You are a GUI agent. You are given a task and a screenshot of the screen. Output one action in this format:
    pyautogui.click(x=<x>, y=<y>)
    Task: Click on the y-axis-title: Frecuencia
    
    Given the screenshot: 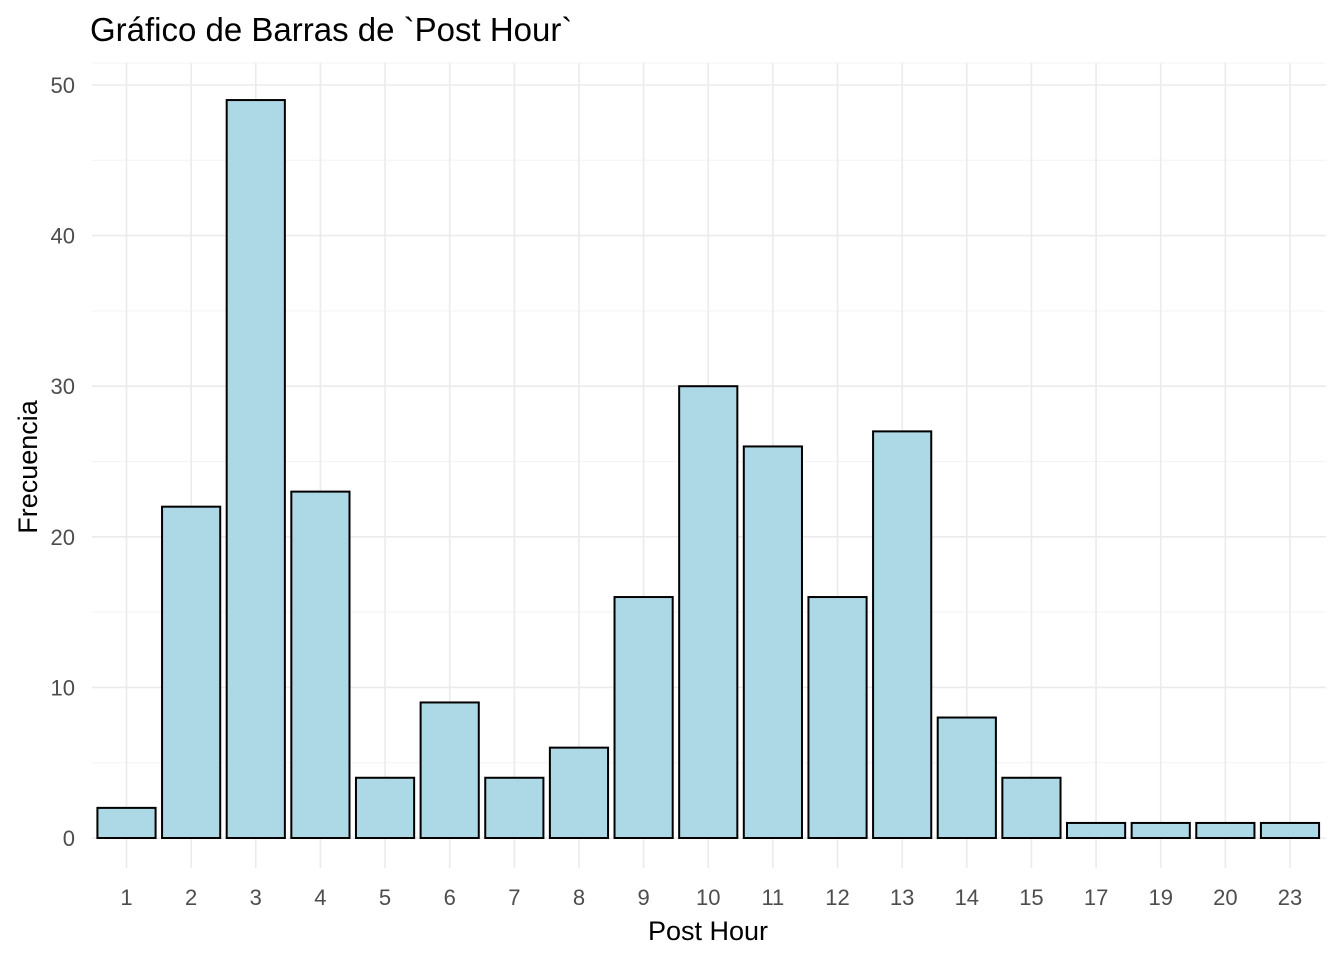 What is the action you would take?
    pyautogui.click(x=28, y=466)
    